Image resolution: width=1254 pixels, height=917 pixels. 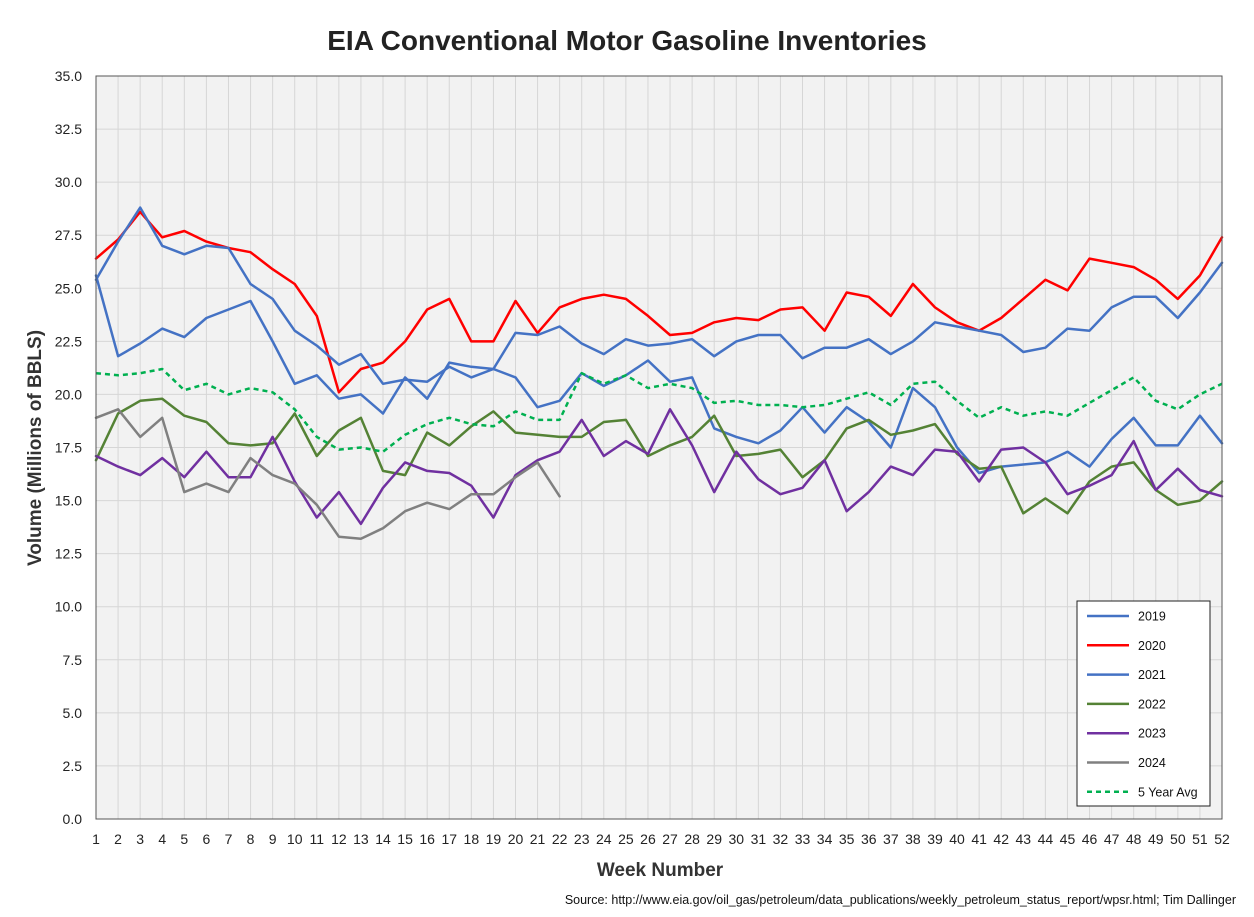 I want to click on y-axis-title: Volume (Millions of BBLS), so click(x=35, y=448).